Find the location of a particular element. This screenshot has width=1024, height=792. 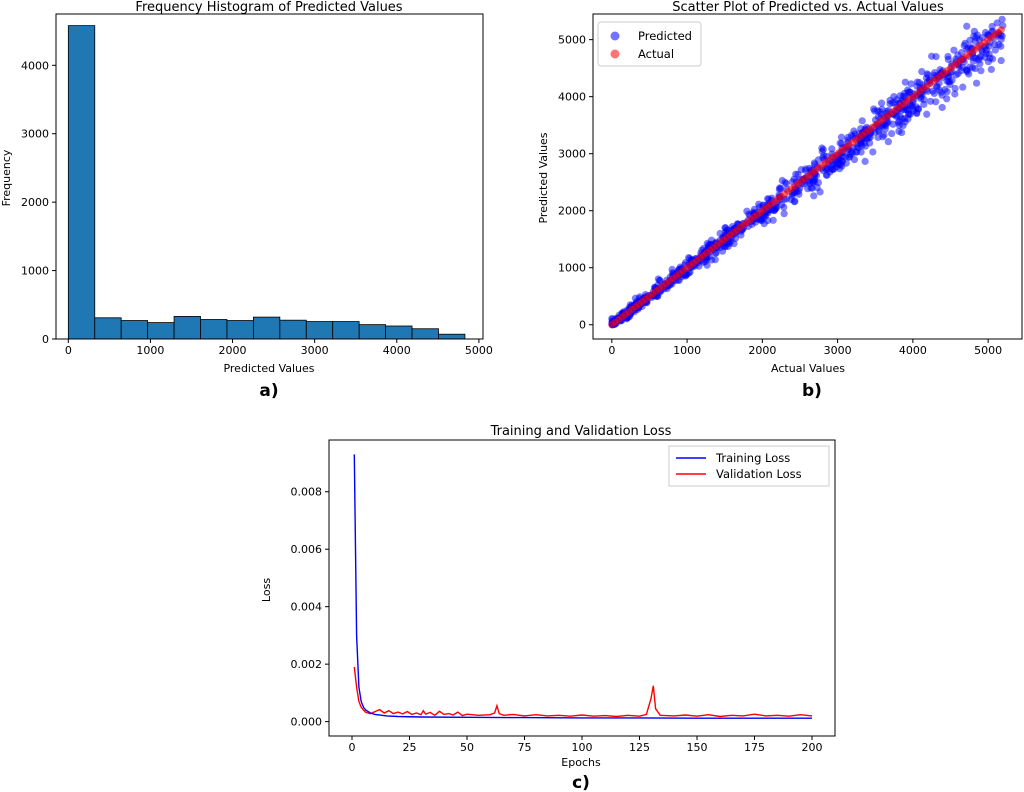

scatter-legend: Predicted Actual is located at coordinates (649, 44).